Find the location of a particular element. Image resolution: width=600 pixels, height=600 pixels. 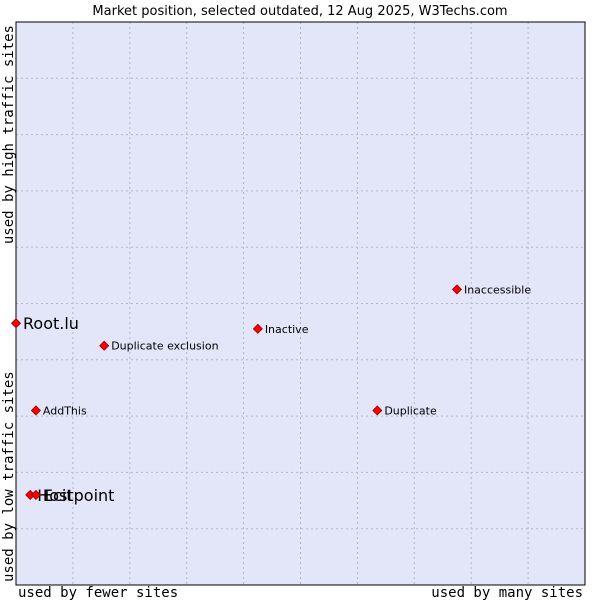

data-point: Inaccessible is located at coordinates (491, 289).